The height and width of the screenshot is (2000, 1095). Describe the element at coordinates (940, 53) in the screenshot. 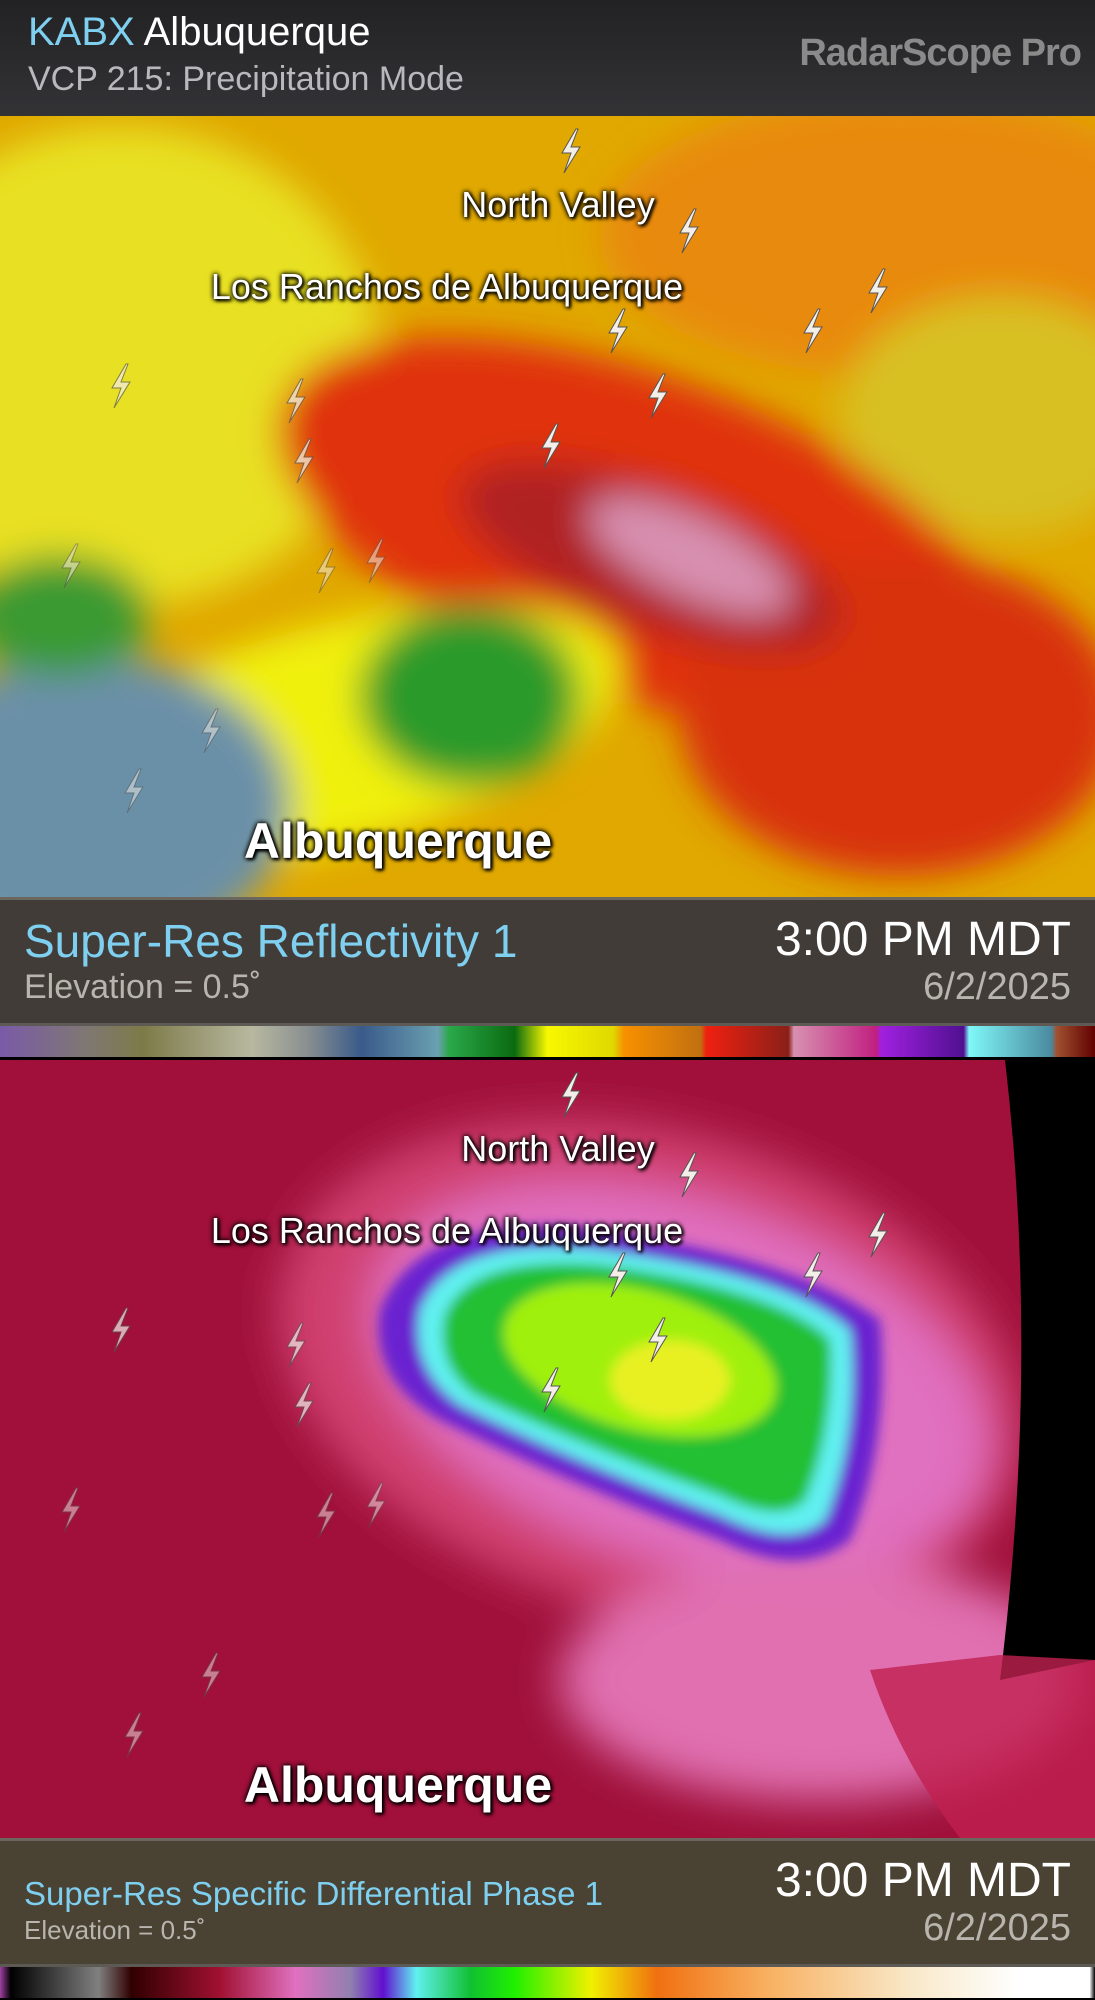

I see `brand-logo: RadarScope Pro` at that location.